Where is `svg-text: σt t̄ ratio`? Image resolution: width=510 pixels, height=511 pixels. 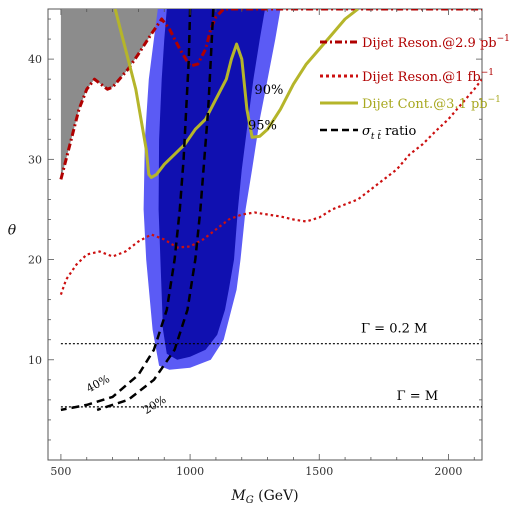 svg-text: σt t̄ ratio is located at coordinates (389, 133).